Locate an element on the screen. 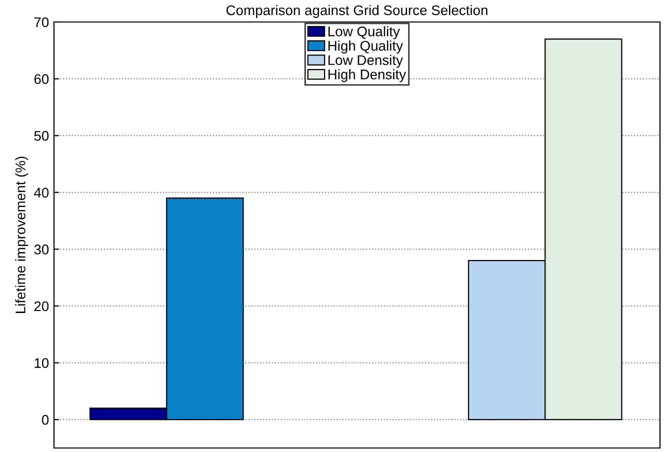  y-tick-label: 60 is located at coordinates (41, 79).